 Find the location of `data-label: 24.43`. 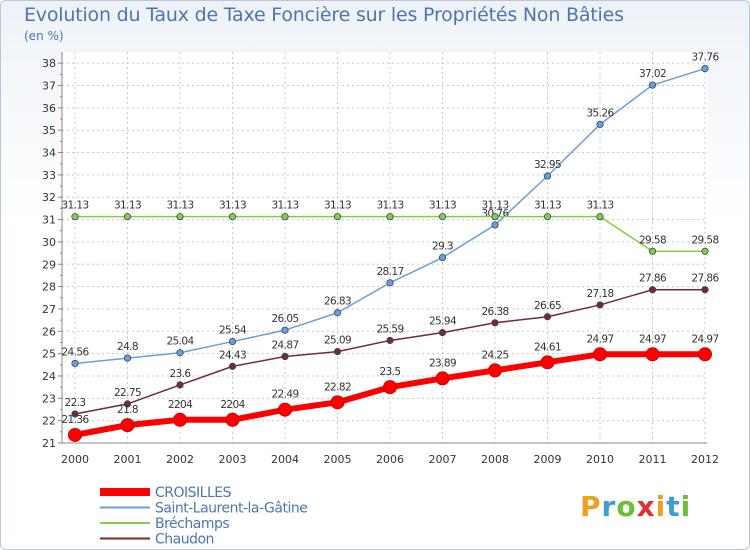

data-label: 24.43 is located at coordinates (232, 355).